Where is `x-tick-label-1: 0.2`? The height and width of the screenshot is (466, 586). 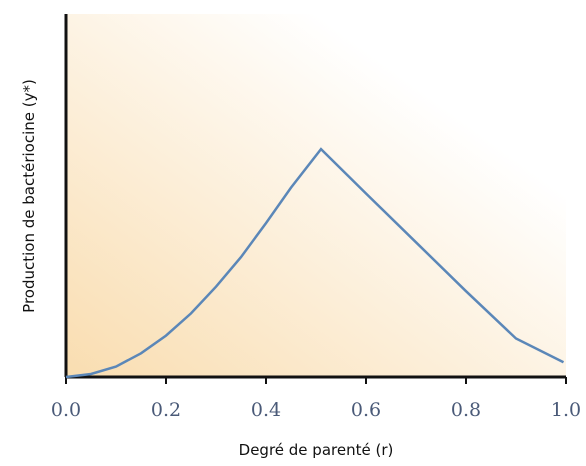
x-tick-label-1: 0.2 is located at coordinates (166, 410).